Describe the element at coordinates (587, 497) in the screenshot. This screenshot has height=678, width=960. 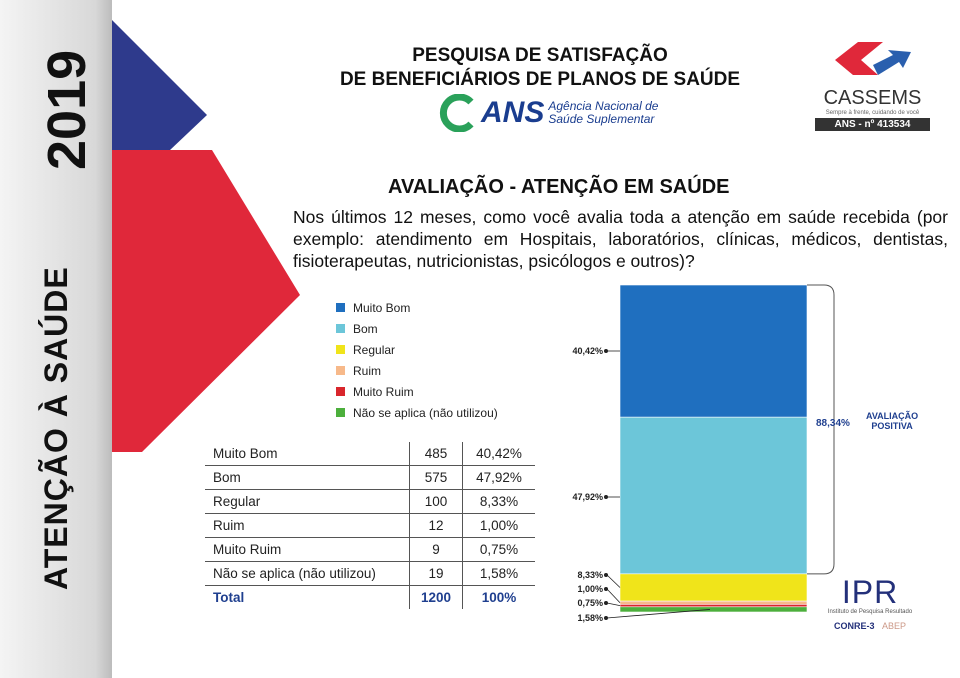
I see `data-label: 47,92%` at that location.